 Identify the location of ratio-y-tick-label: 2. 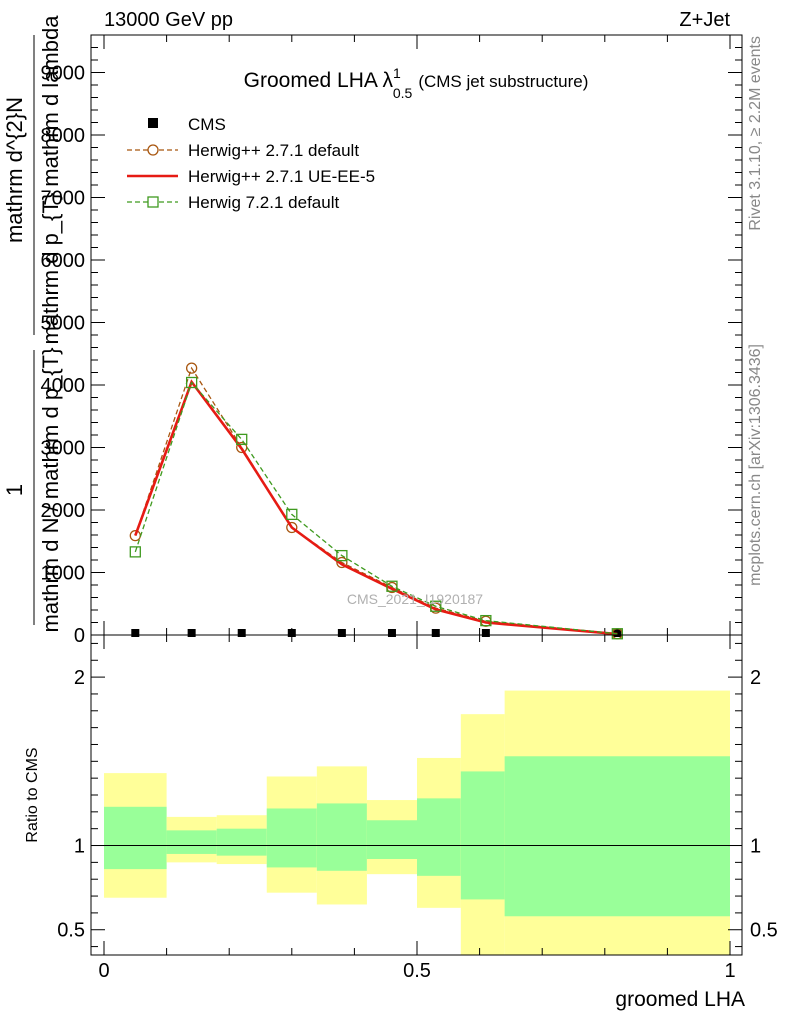
(79, 678).